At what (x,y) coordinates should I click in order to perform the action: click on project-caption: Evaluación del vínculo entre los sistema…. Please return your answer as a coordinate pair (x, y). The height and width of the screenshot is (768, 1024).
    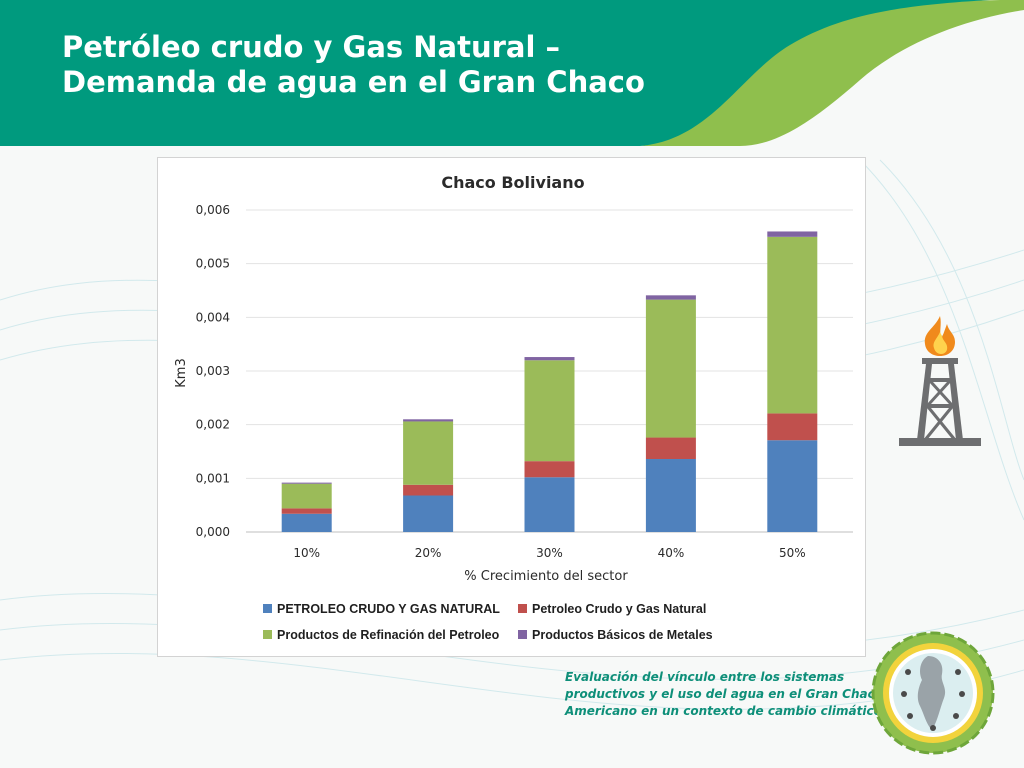
    Looking at the image, I should click on (724, 694).